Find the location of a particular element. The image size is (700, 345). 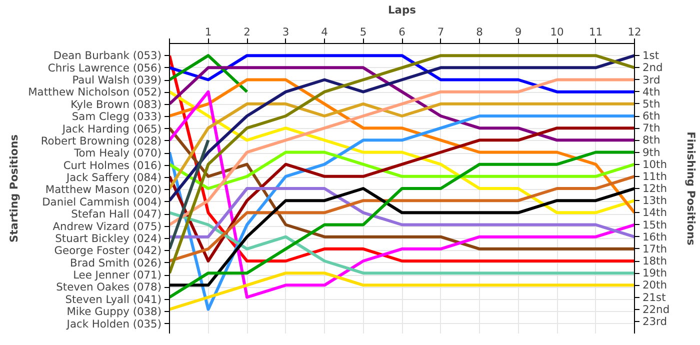

category-label: Matthew Mason (020) is located at coordinates (103, 189).